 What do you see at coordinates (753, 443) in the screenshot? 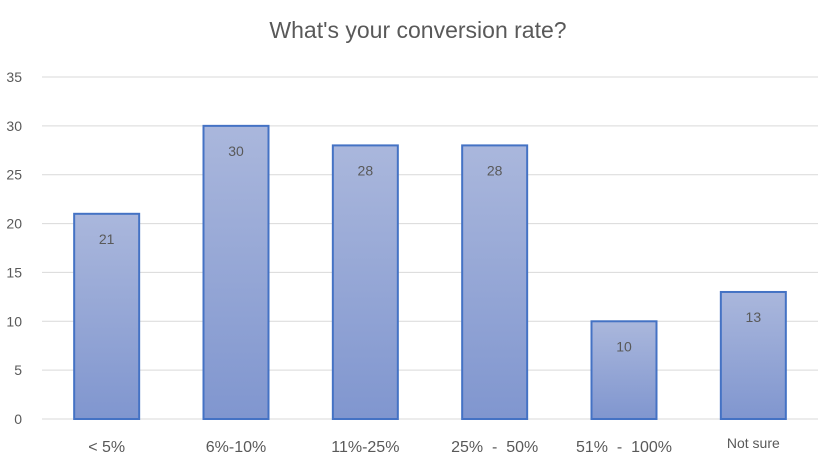
I see `x-tick-label: Not sure` at bounding box center [753, 443].